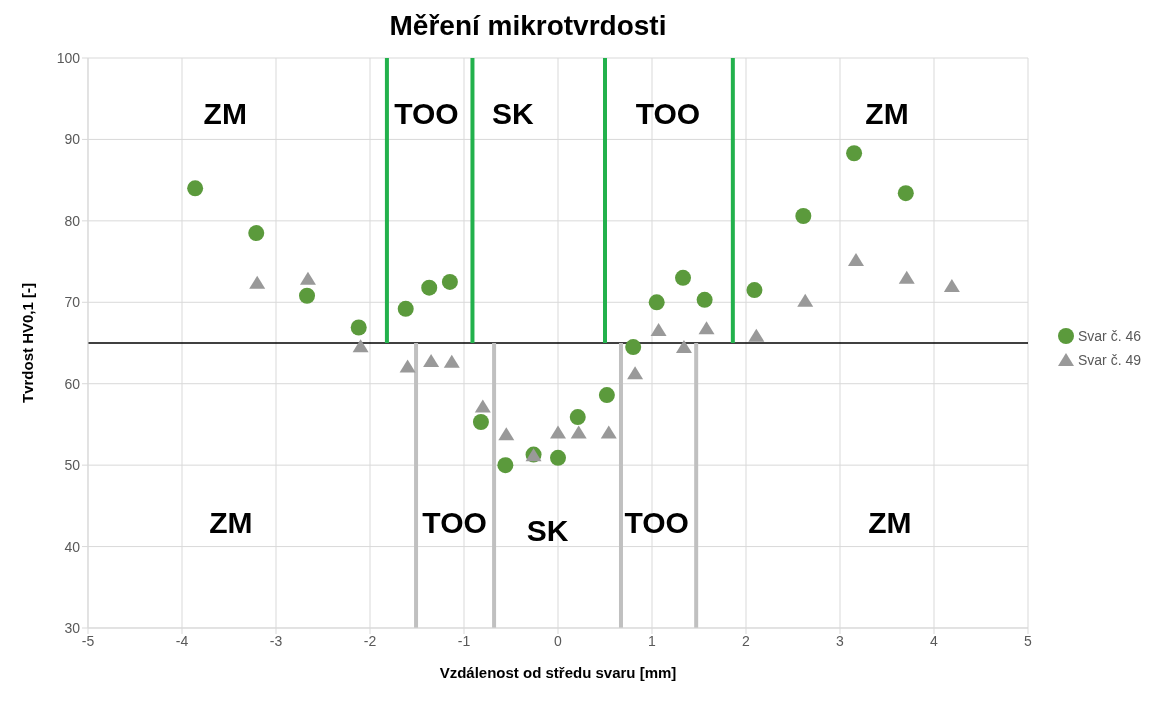 The width and height of the screenshot is (1165, 718). I want to click on x-tick-label: 3, so click(840, 640).